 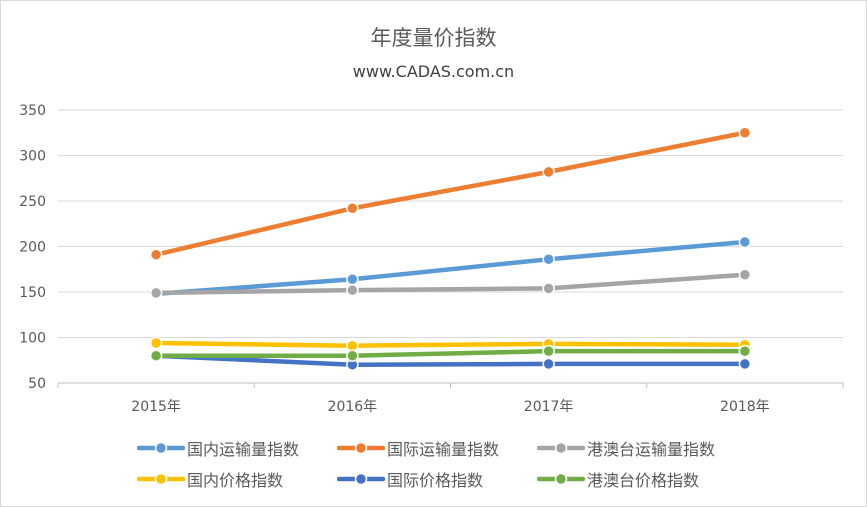 I want to click on legend-label: 国内价格指数, so click(x=235, y=480).